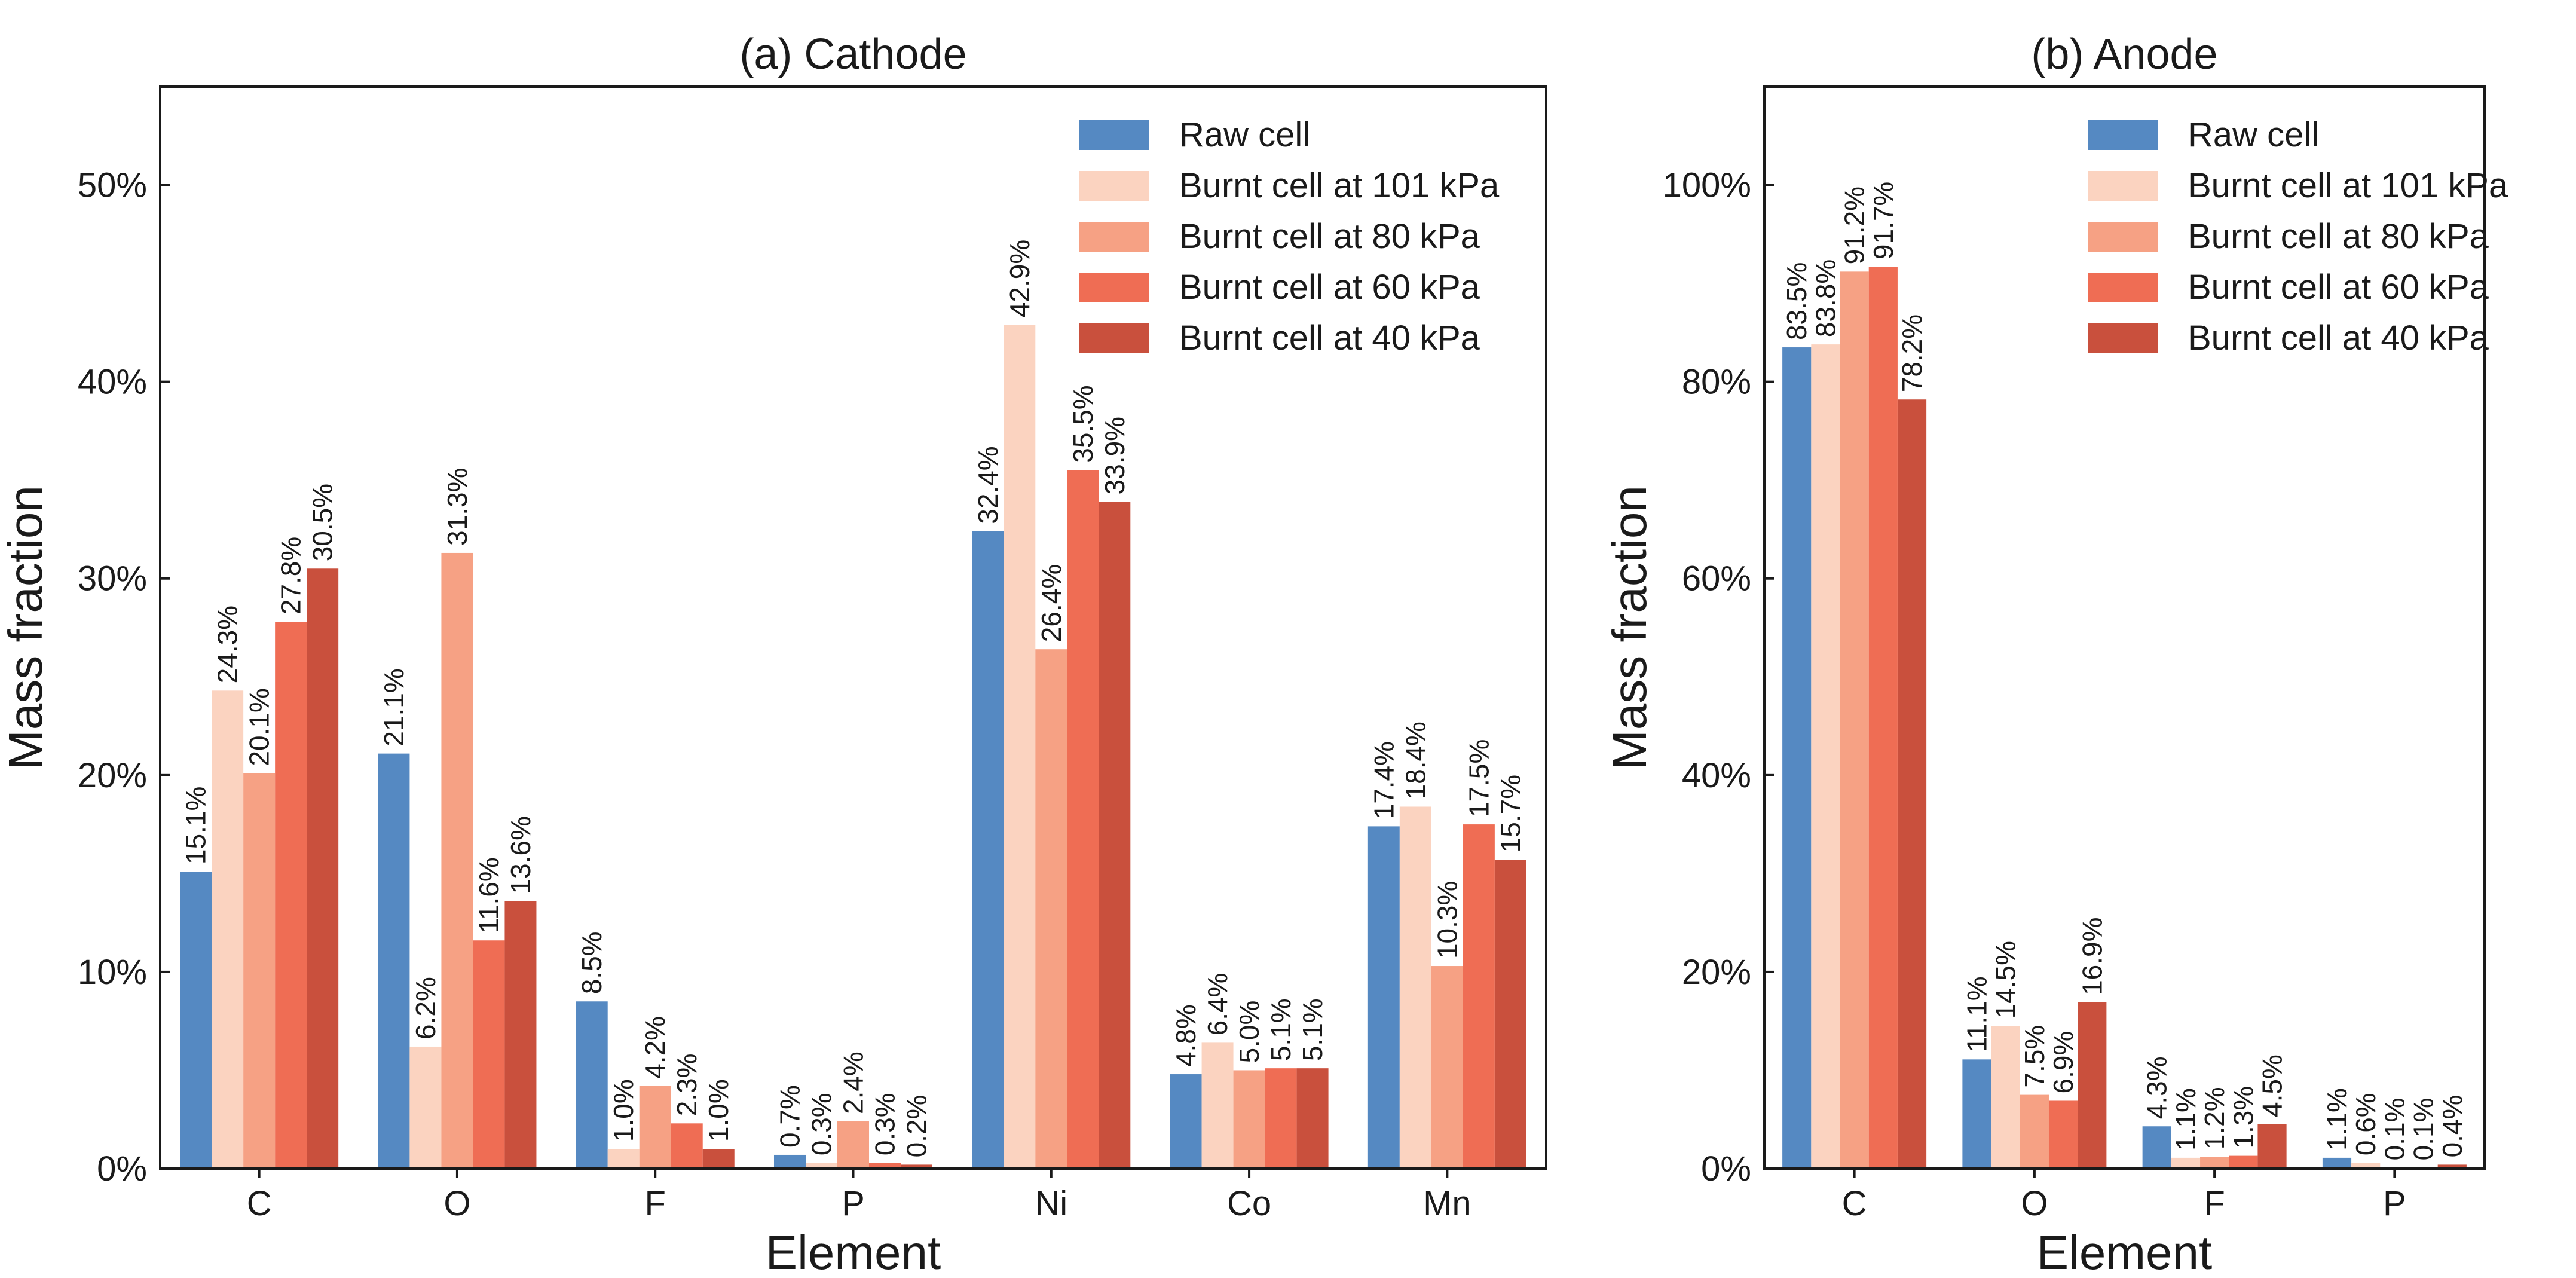  What do you see at coordinates (1796, 301) in the screenshot?
I see `data-label-anode-c-series-0: 83.5%` at bounding box center [1796, 301].